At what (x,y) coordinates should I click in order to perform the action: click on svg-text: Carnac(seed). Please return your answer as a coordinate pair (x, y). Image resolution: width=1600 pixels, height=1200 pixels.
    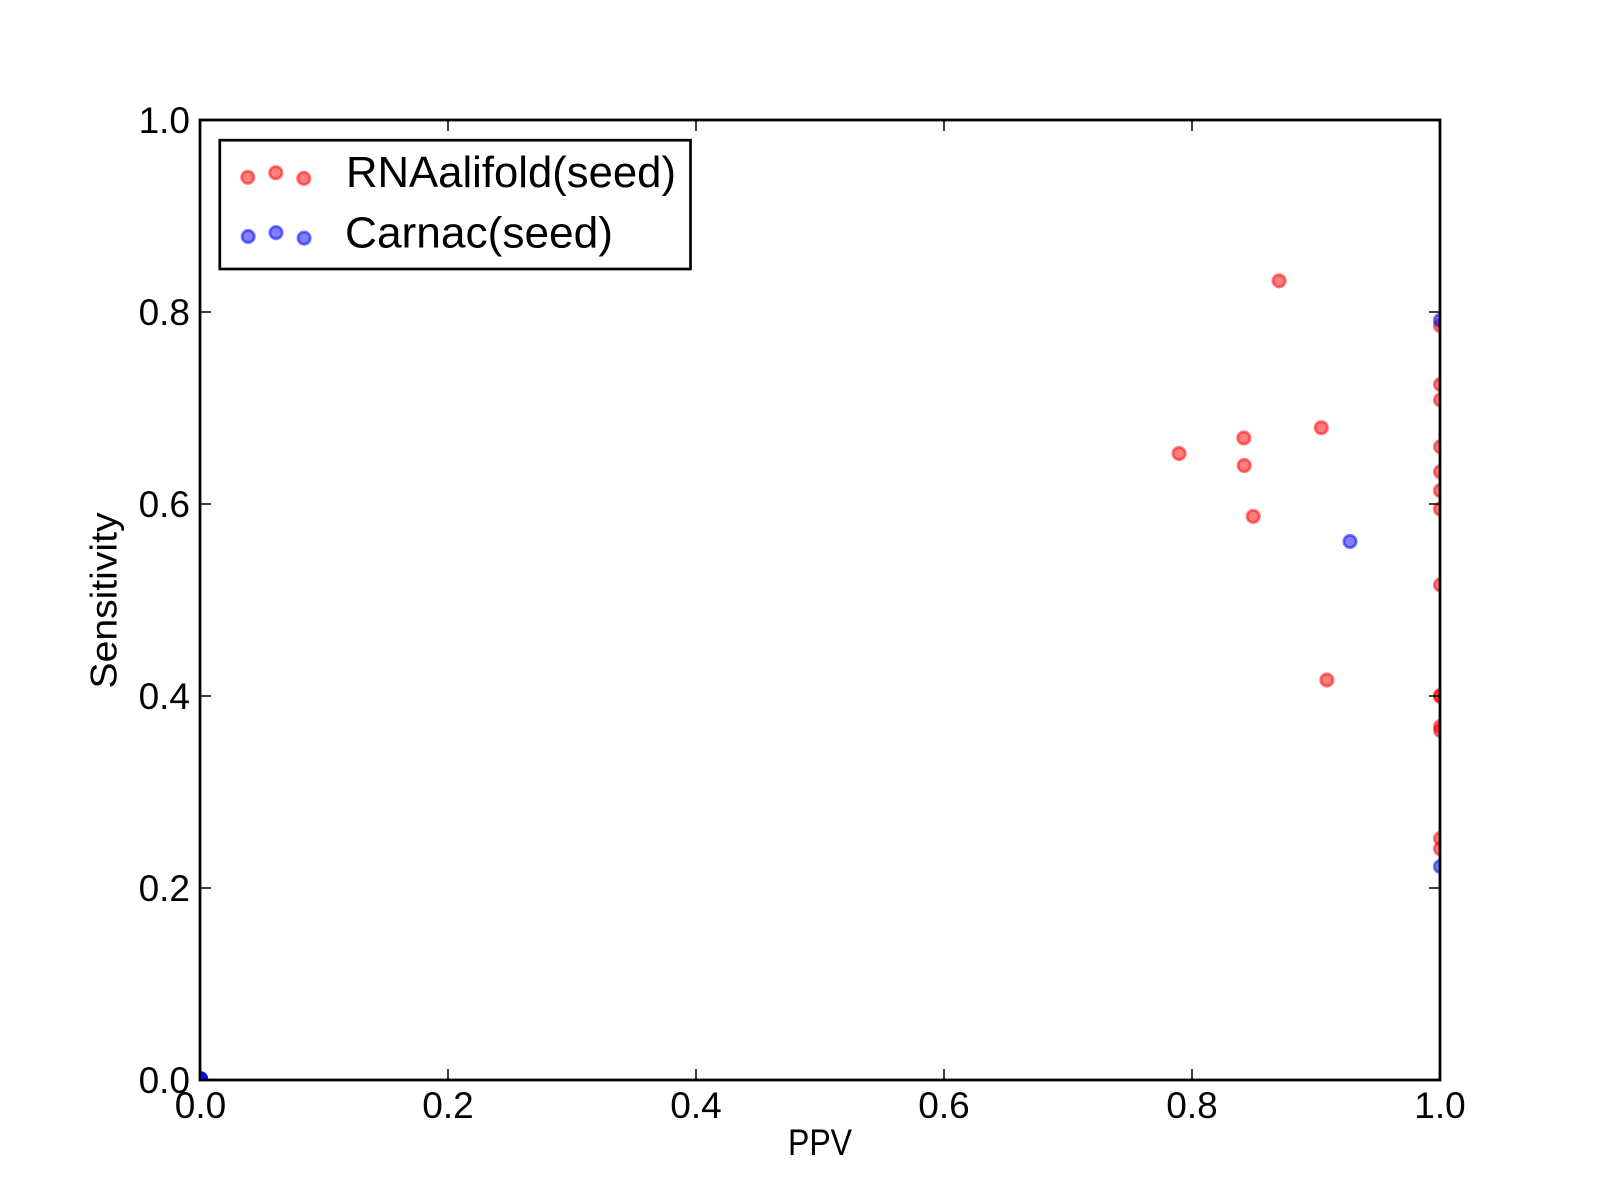
    Looking at the image, I should click on (479, 233).